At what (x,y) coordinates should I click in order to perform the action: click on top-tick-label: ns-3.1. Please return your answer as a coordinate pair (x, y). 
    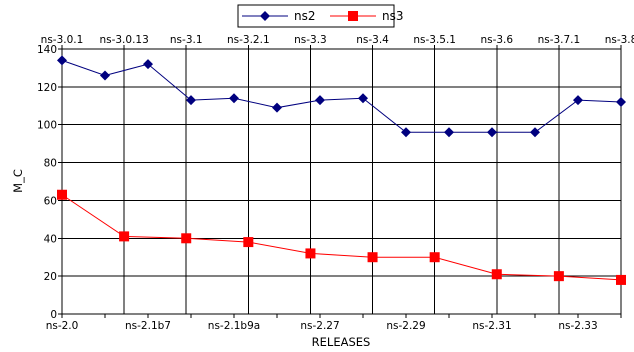
    Looking at the image, I should click on (186, 40).